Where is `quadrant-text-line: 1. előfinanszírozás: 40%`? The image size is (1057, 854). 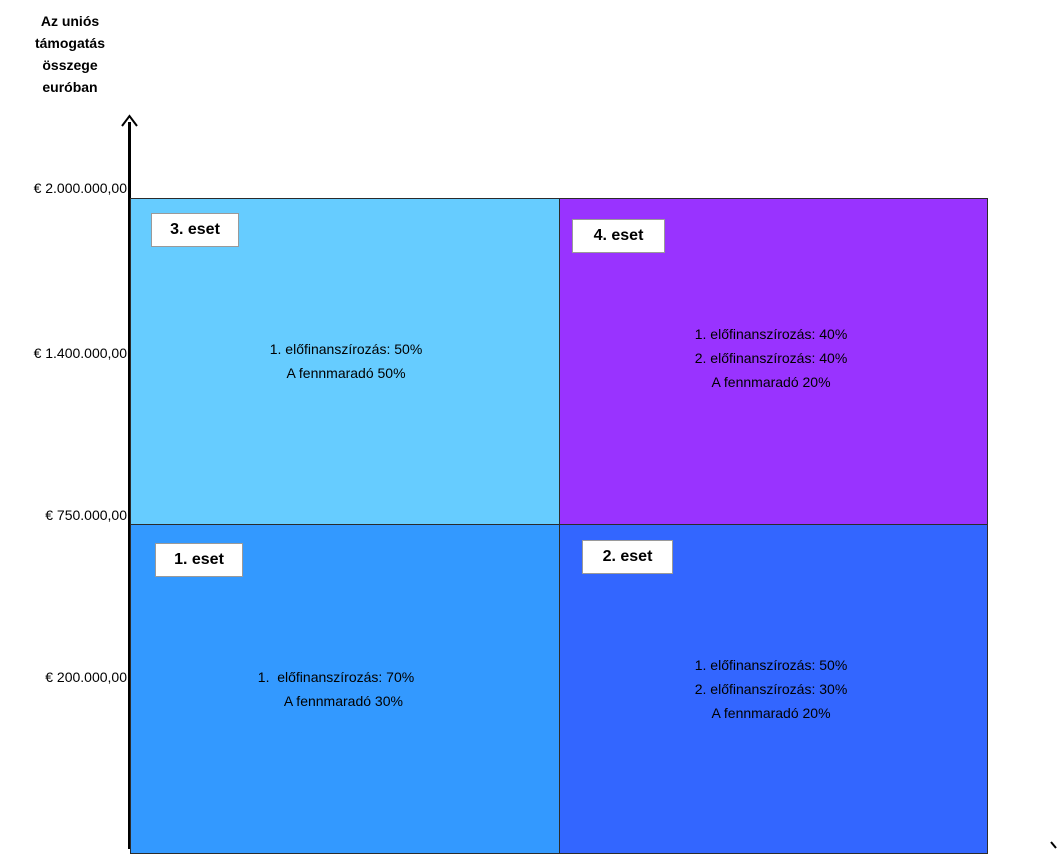
quadrant-text-line: 1. előfinanszírozás: 40% is located at coordinates (771, 334).